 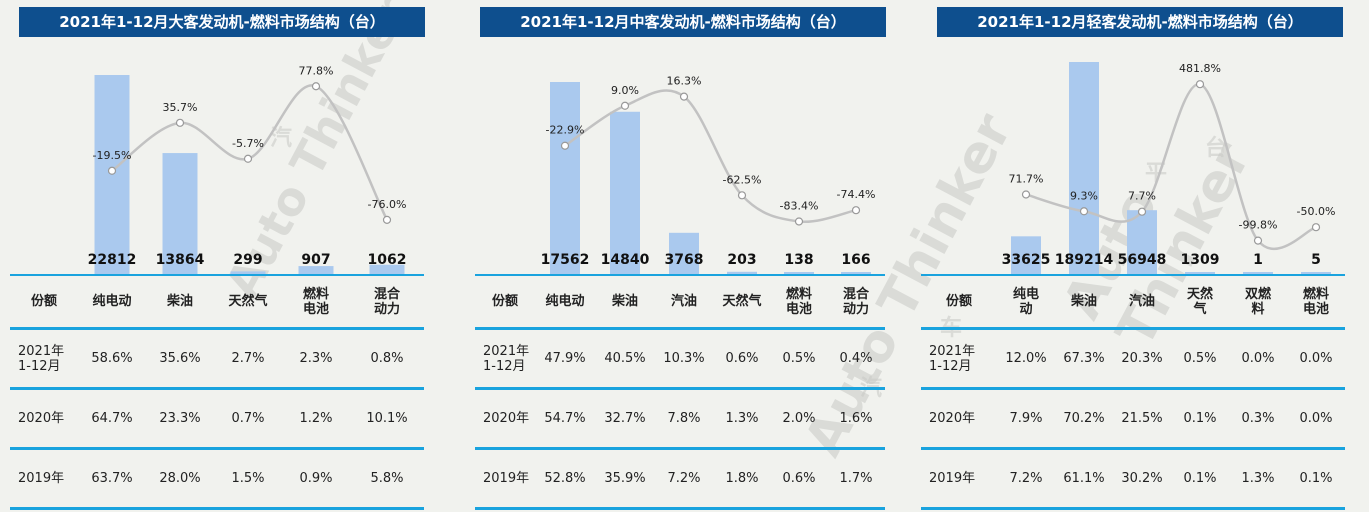 What do you see at coordinates (684, 81) in the screenshot?
I see `growth-label: 16.3%` at bounding box center [684, 81].